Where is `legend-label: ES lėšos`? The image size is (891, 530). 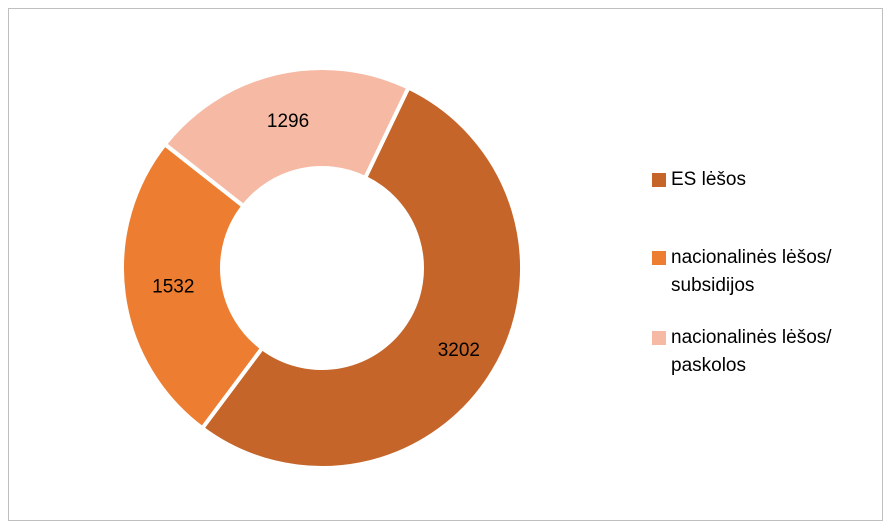 legend-label: ES lėšos is located at coordinates (708, 179).